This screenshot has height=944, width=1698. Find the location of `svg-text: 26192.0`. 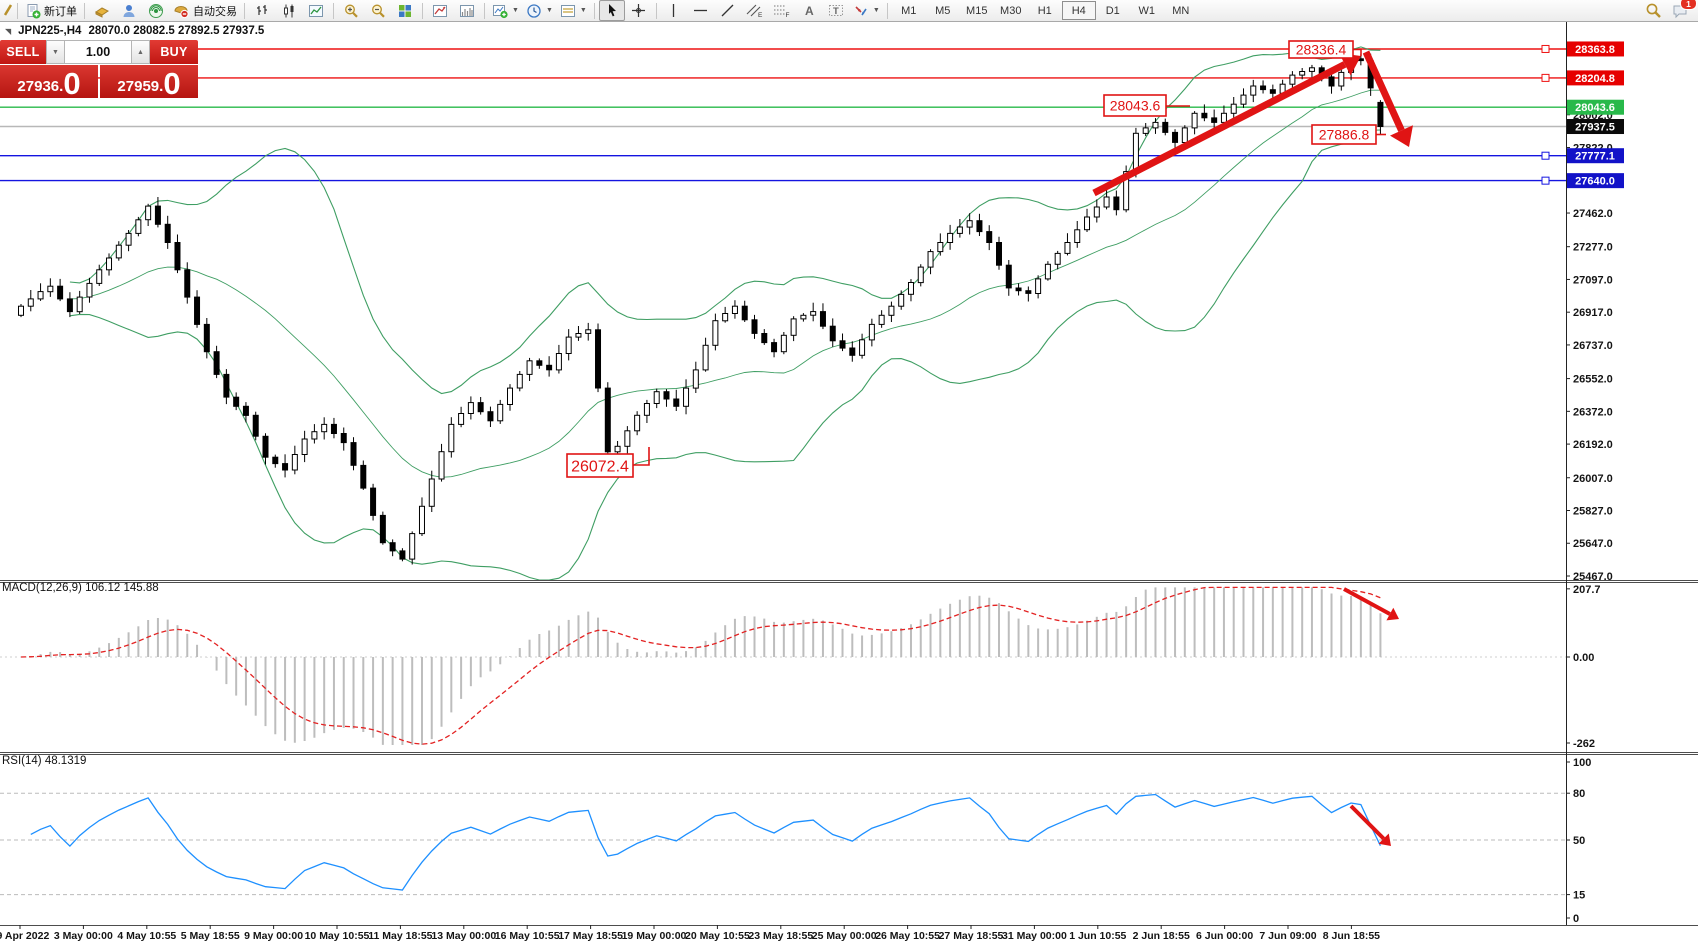

svg-text: 26192.0 is located at coordinates (1593, 445).